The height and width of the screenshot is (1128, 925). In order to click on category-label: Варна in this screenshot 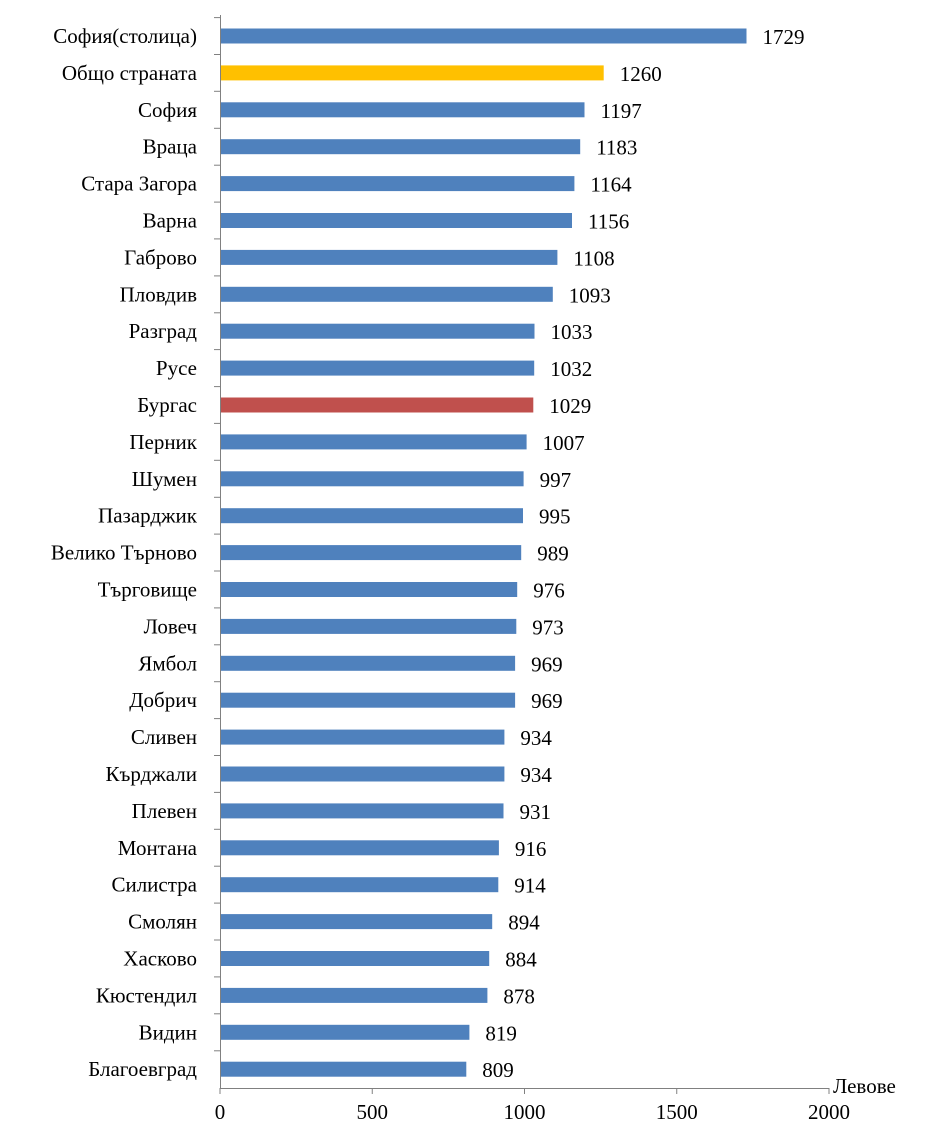, I will do `click(170, 221)`.